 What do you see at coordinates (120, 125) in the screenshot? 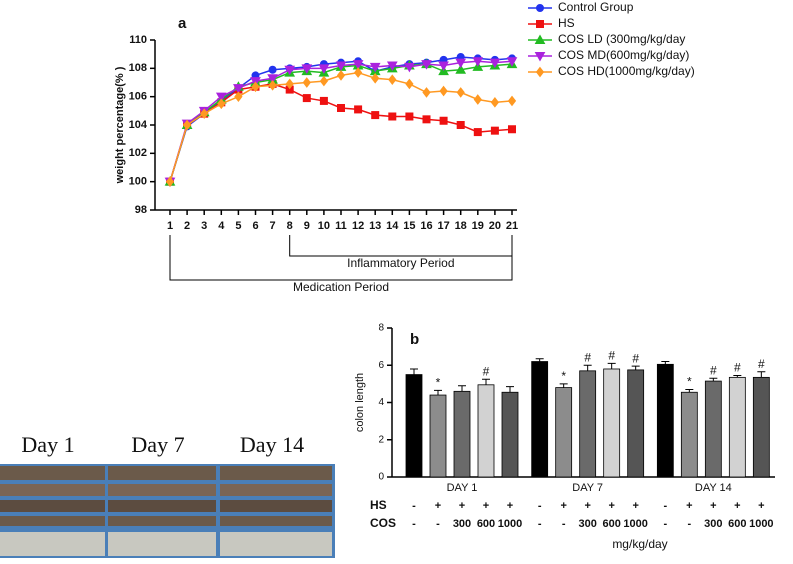
I see `y-axis-label: weight percentage(% )` at bounding box center [120, 125].